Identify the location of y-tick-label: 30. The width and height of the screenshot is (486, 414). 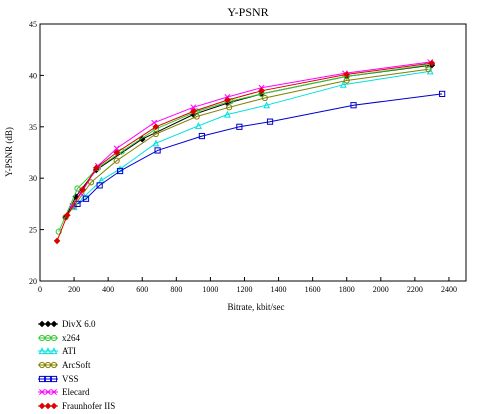
(33, 178).